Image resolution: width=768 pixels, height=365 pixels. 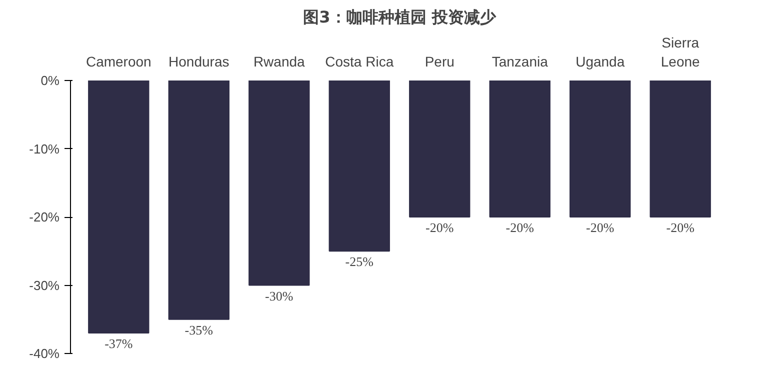 What do you see at coordinates (44, 217) in the screenshot?
I see `y-tick-label: -20%` at bounding box center [44, 217].